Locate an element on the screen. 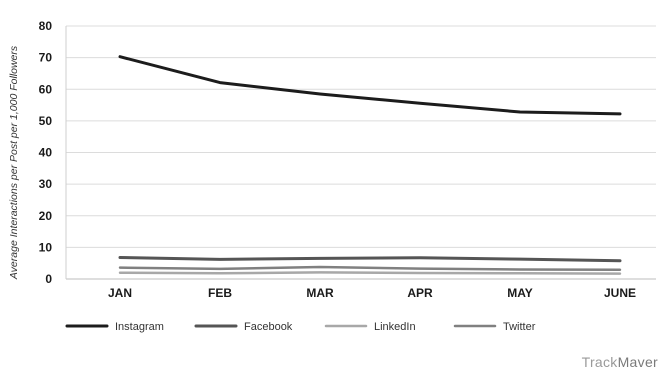 This screenshot has height=376, width=666. x-axis-ticks: JAN FEB MAR APR MAY JUNE is located at coordinates (372, 293).